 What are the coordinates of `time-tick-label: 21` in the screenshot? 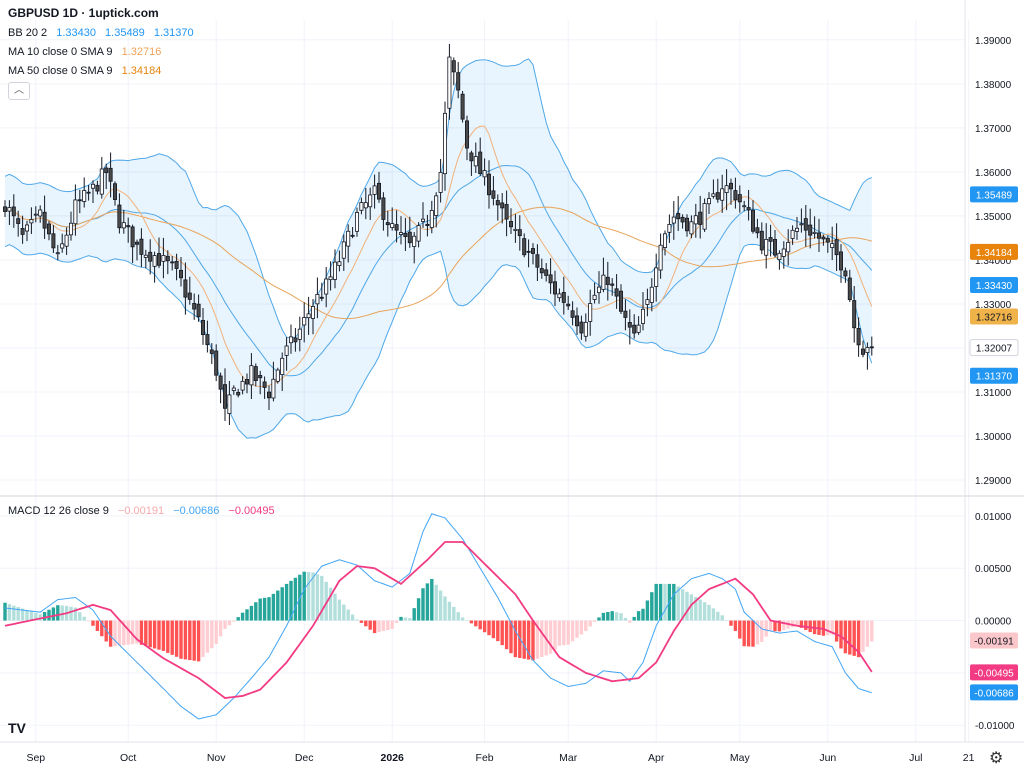 It's located at (969, 758).